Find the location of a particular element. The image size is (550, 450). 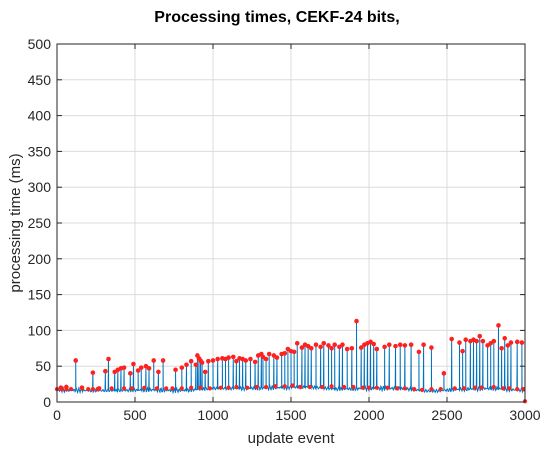

y-tick-label: 200 is located at coordinates (40, 259).